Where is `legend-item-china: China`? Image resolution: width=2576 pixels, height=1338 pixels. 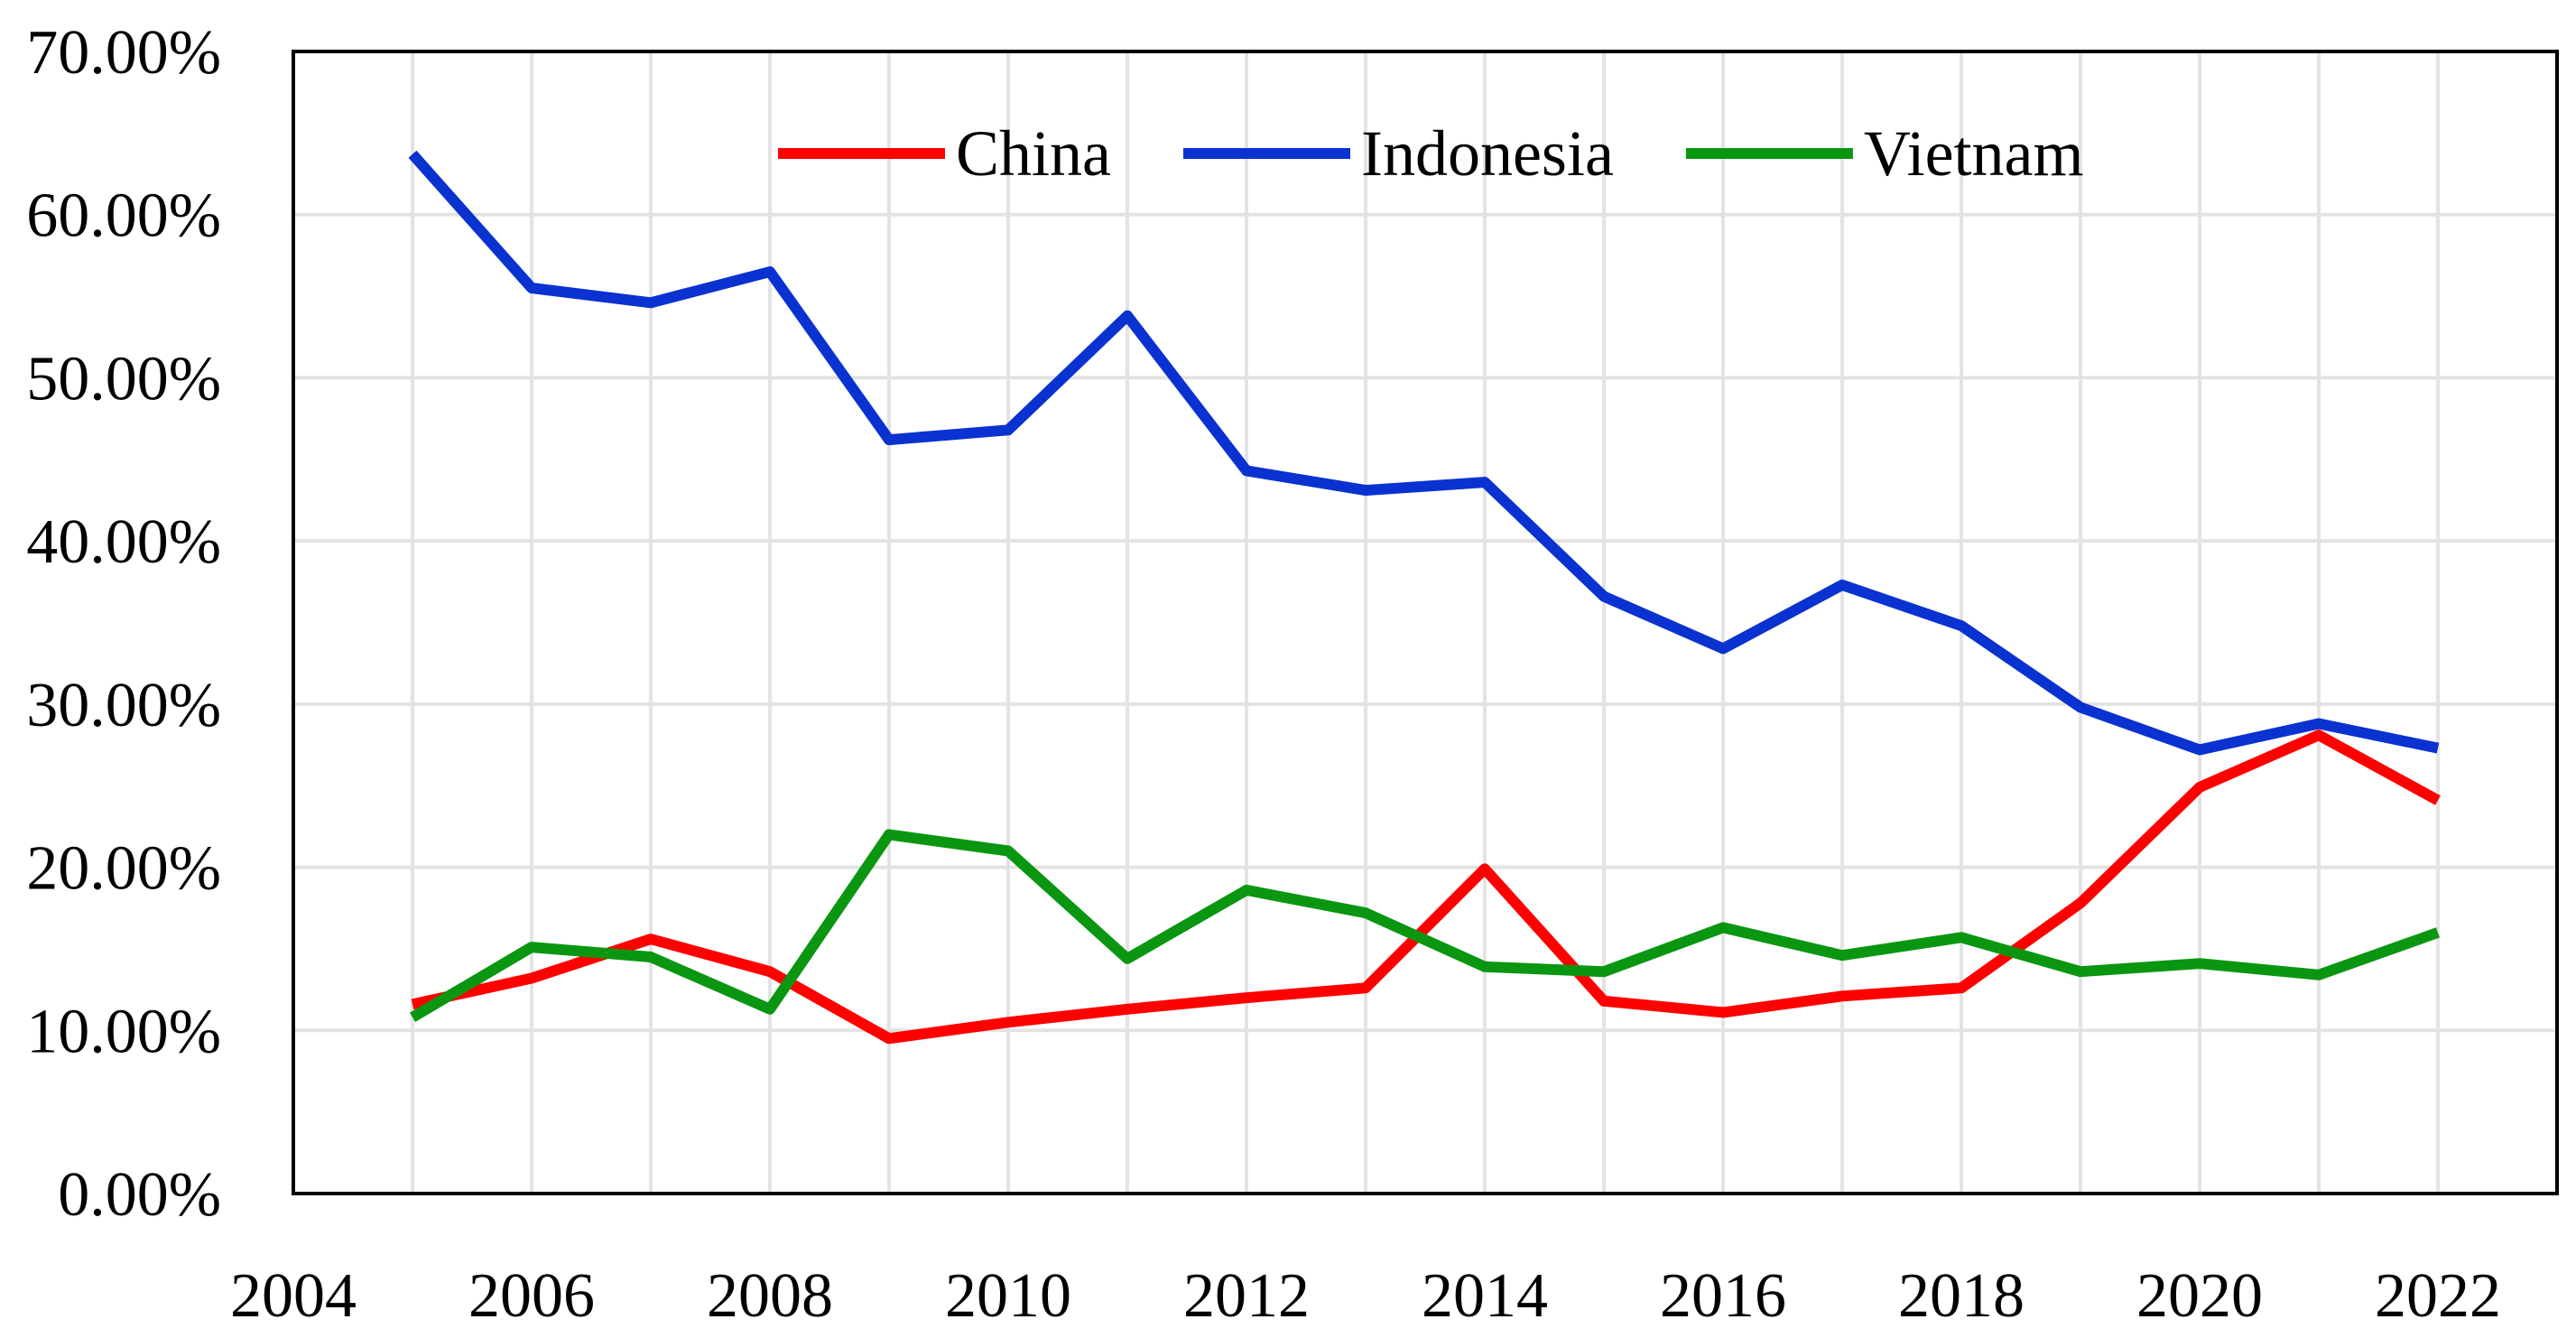
legend-item-china: China is located at coordinates (944, 154).